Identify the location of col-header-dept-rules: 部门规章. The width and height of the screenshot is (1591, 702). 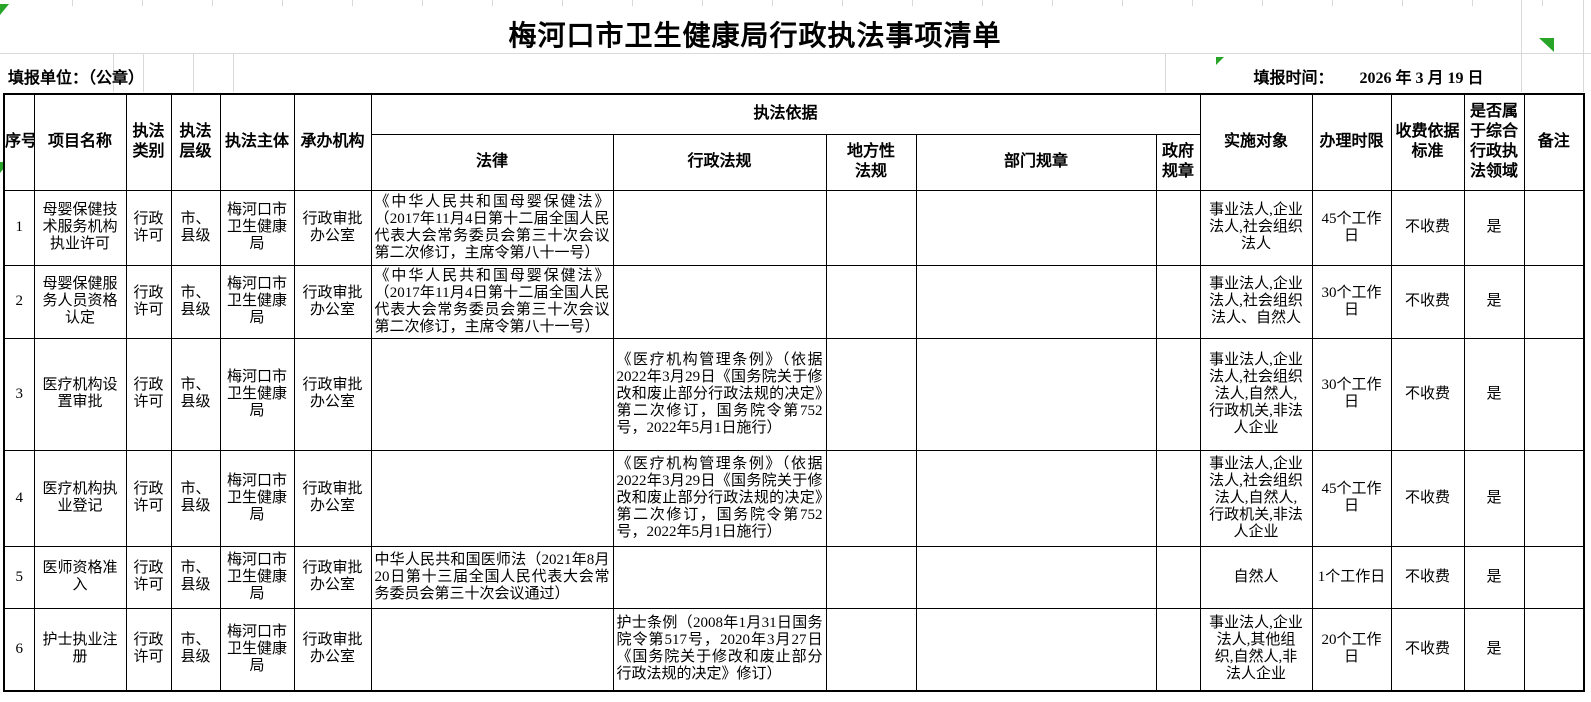
(1036, 162).